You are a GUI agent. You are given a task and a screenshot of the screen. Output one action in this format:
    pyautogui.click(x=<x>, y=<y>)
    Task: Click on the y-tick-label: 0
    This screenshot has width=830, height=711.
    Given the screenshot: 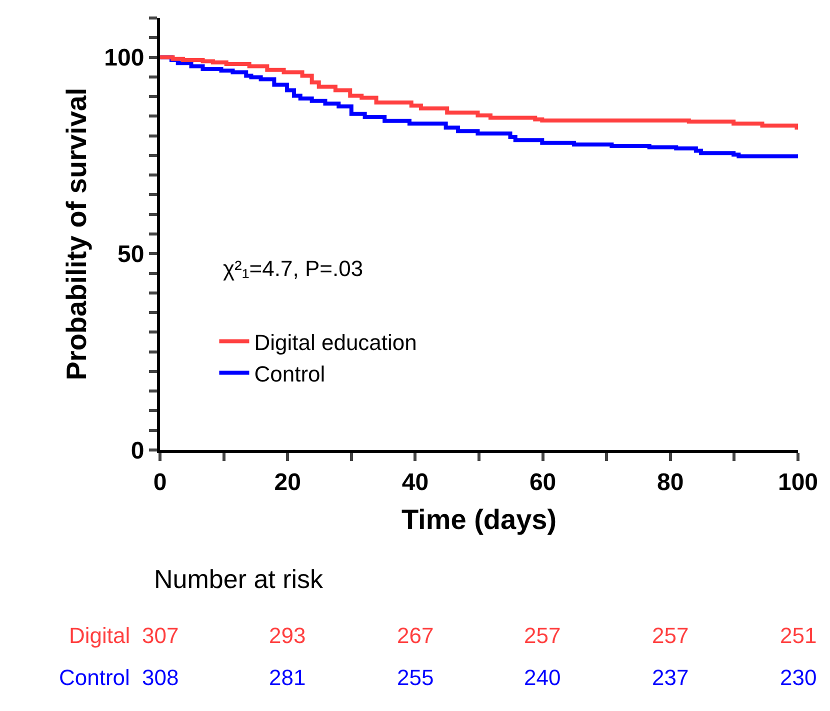 What is the action you would take?
    pyautogui.click(x=137, y=450)
    